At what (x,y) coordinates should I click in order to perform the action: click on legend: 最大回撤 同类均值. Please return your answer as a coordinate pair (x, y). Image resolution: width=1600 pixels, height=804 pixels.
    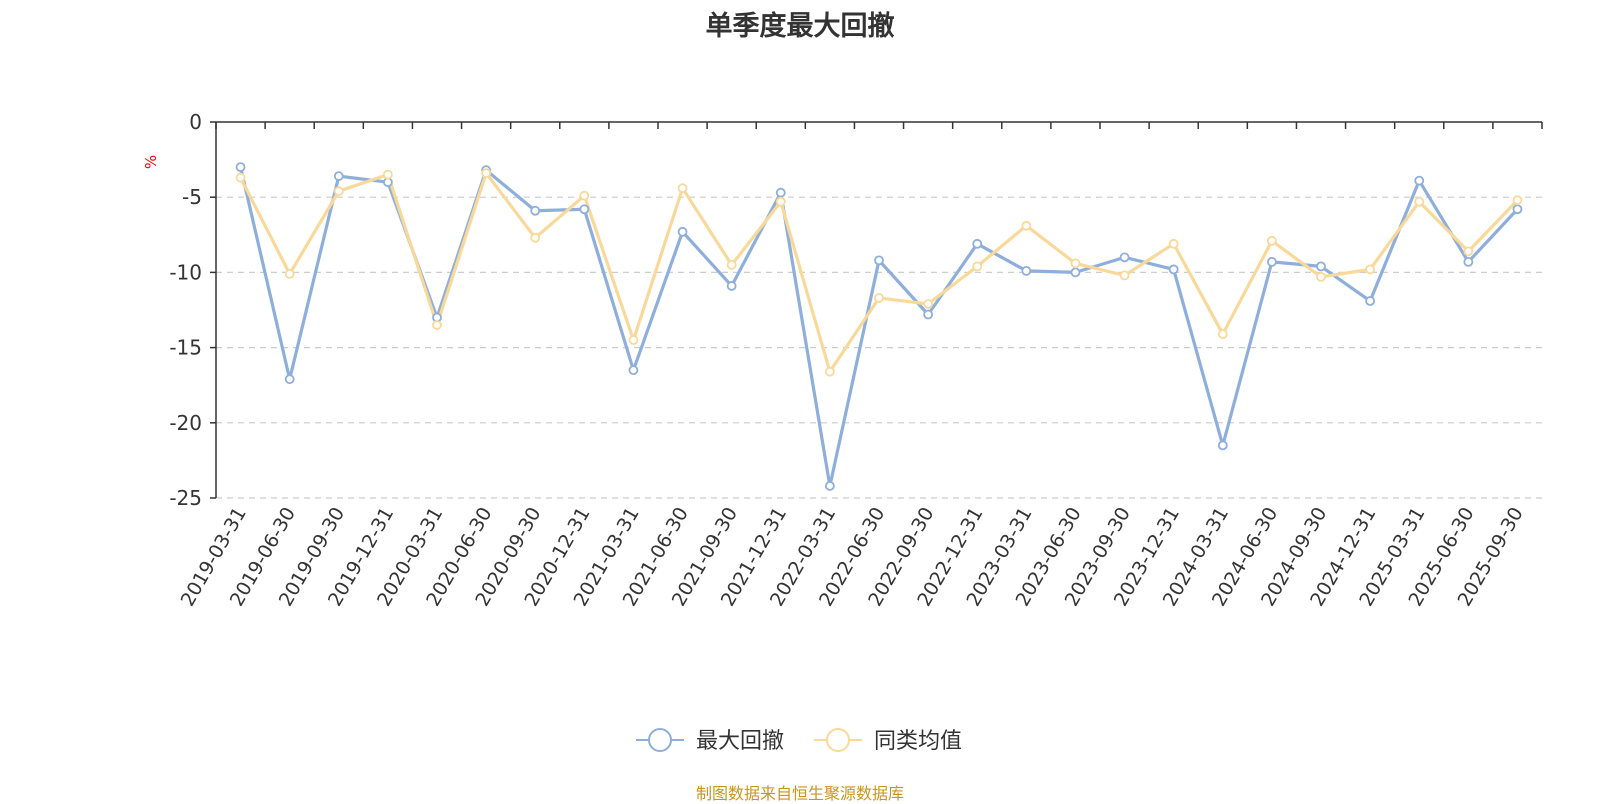
    Looking at the image, I should click on (799, 741).